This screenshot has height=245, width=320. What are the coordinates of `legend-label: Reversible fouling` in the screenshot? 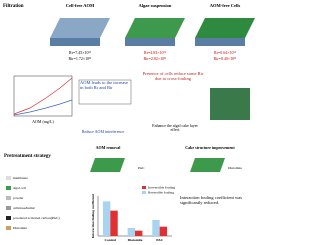 It's located at (161, 192).